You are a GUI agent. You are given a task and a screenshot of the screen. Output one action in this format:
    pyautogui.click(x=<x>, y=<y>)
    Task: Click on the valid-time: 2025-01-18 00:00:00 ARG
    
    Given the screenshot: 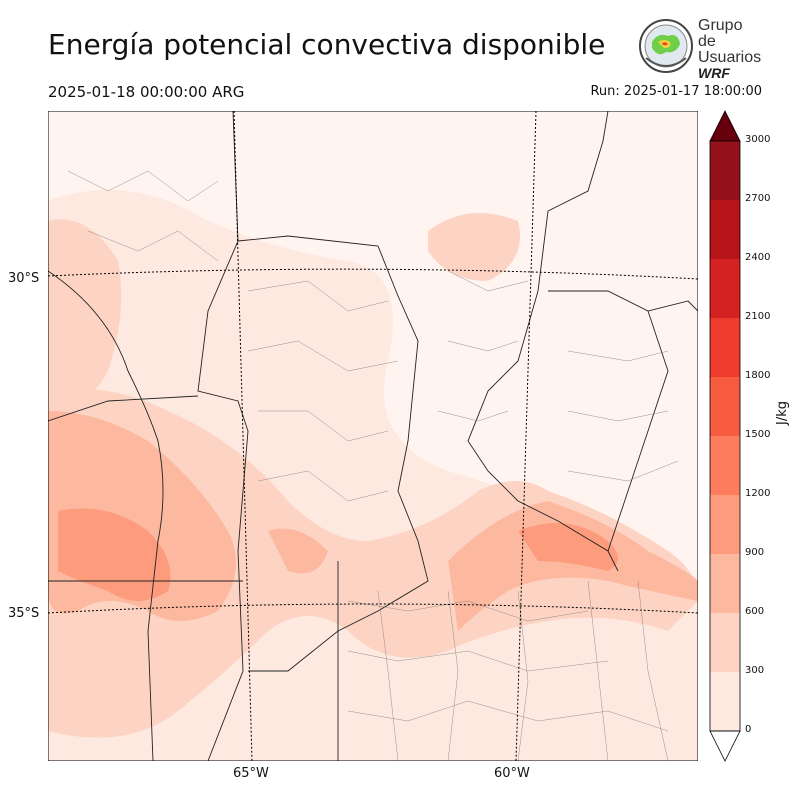 What is the action you would take?
    pyautogui.click(x=146, y=92)
    